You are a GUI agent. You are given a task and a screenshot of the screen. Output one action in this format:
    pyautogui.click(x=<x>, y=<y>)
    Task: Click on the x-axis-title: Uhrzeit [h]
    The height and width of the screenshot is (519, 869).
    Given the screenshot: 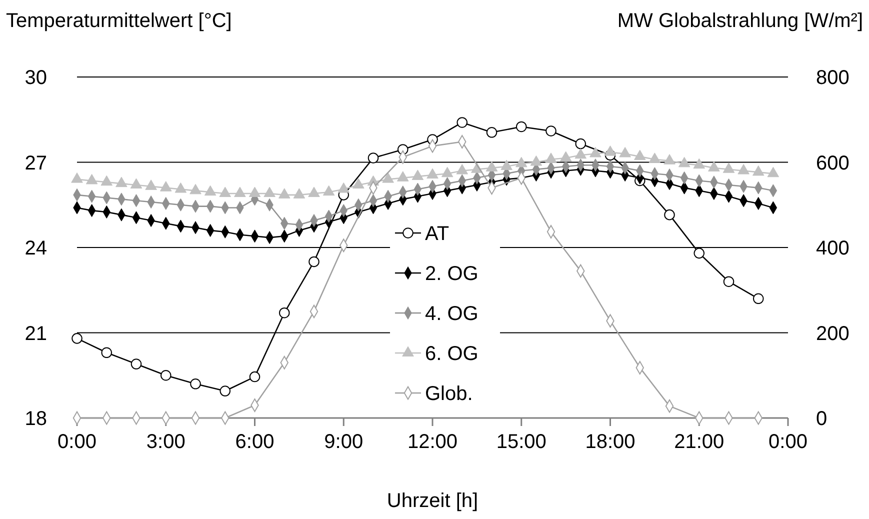 What is the action you would take?
    pyautogui.click(x=432, y=501)
    